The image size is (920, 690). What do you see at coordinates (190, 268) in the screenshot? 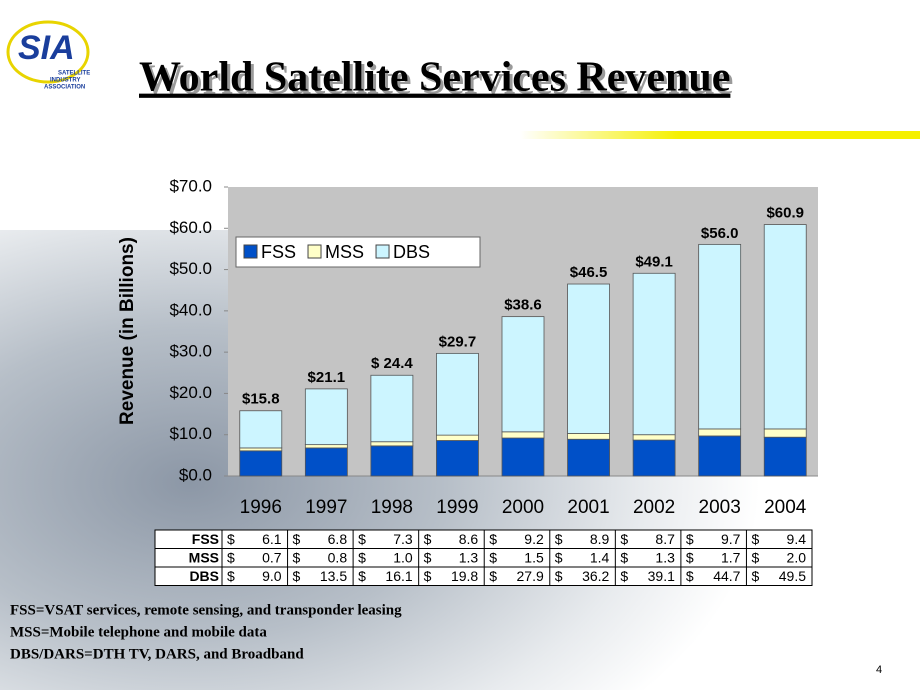
I see `y-tick-label: $50.0` at bounding box center [190, 268].